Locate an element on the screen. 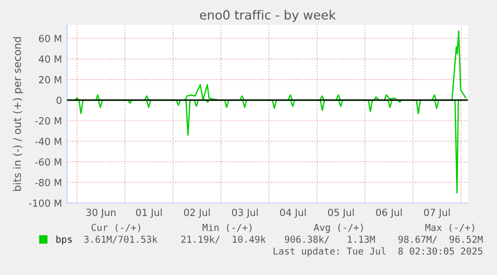 This screenshot has height=275, width=497. text: Last update: Tue Jul 8 02:30:05 2025 is located at coordinates (378, 251).